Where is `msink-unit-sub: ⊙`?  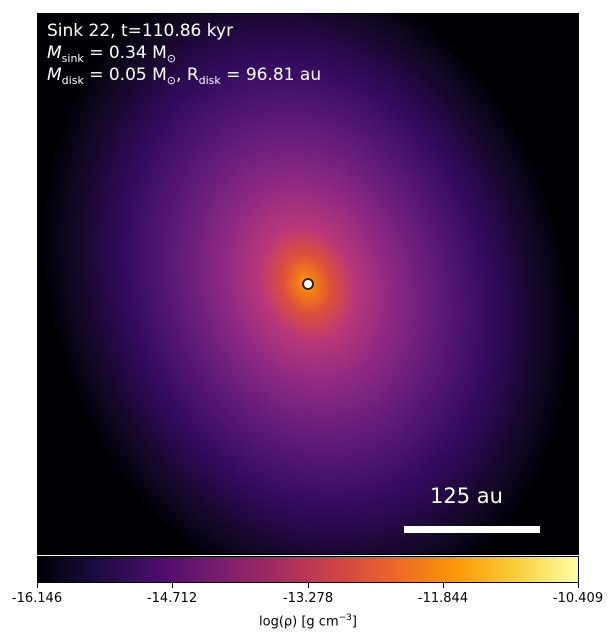 msink-unit-sub: ⊙ is located at coordinates (171, 58).